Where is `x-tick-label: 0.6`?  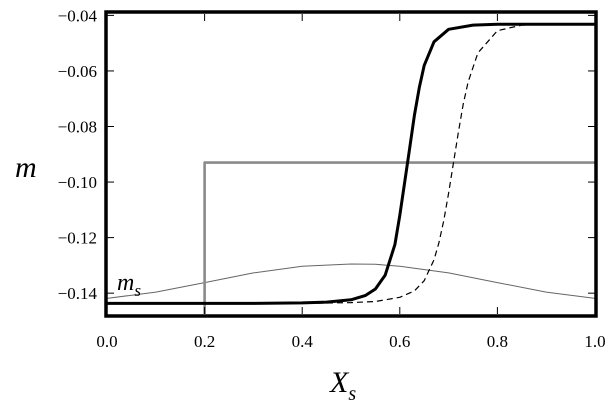
x-tick-label: 0.6 is located at coordinates (399, 341).